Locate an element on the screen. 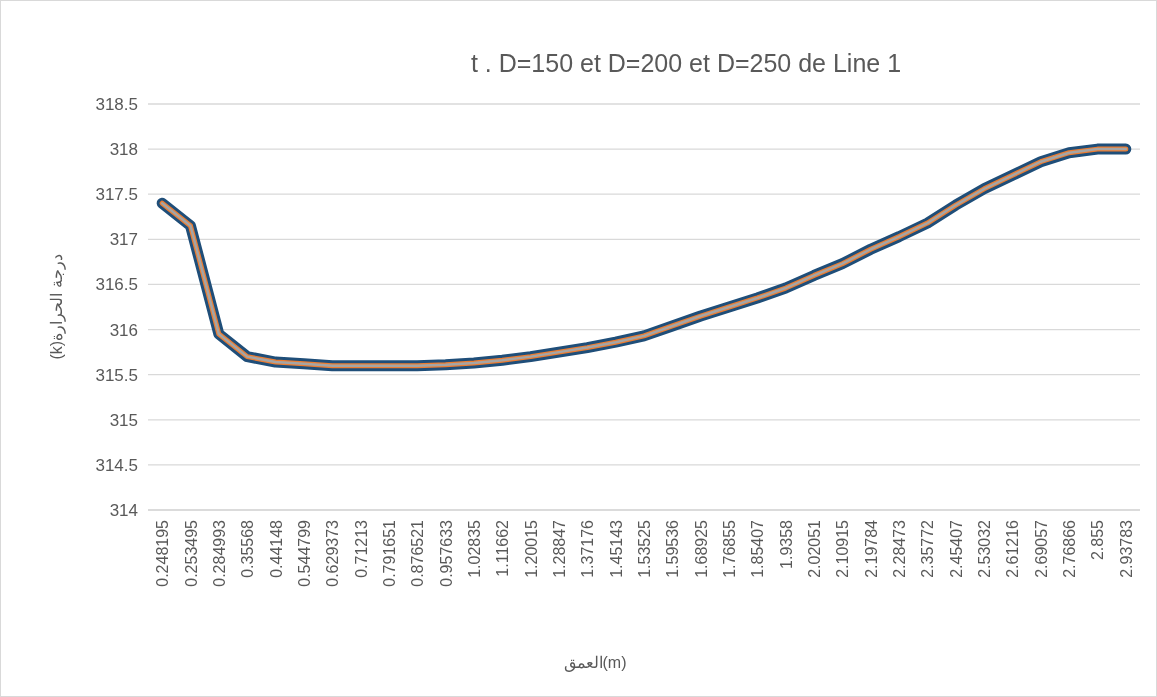  x-tick-label: 2.69057 is located at coordinates (1041, 548).